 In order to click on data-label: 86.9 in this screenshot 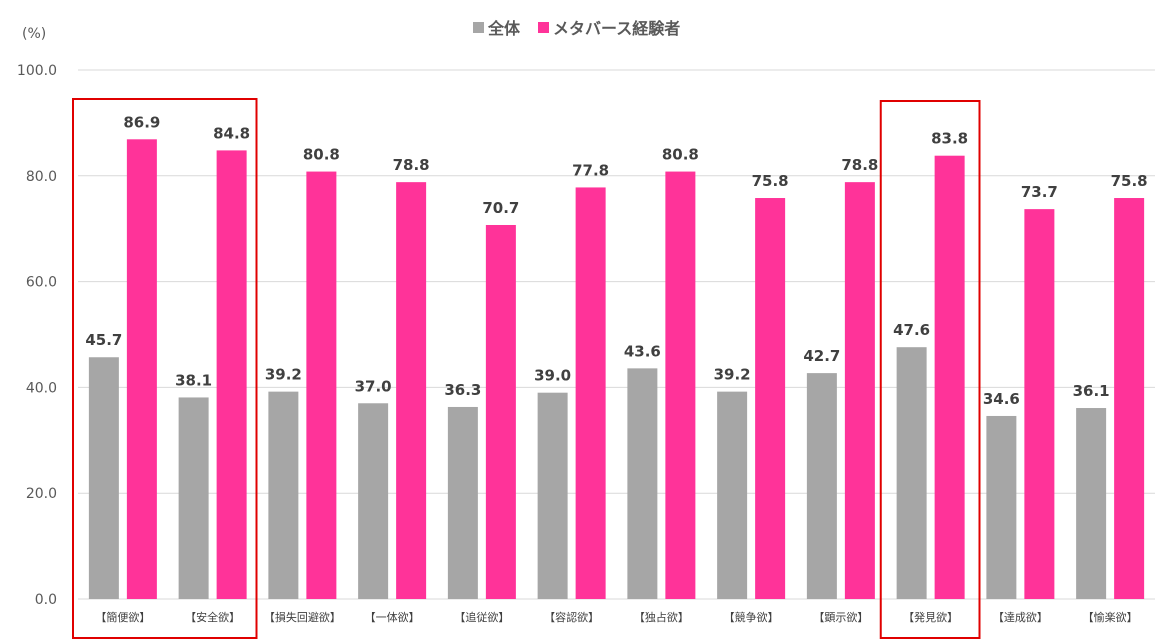, I will do `click(141, 122)`.